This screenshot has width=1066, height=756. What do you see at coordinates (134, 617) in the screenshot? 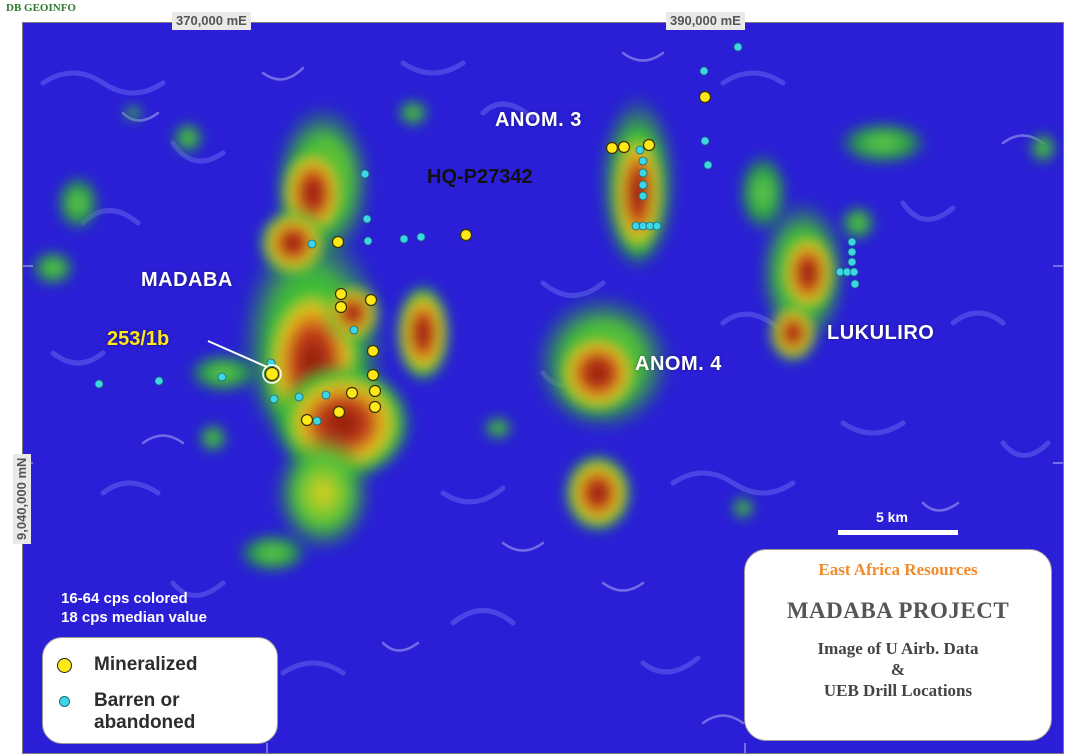
I see `note-median: 18 cps median value` at bounding box center [134, 617].